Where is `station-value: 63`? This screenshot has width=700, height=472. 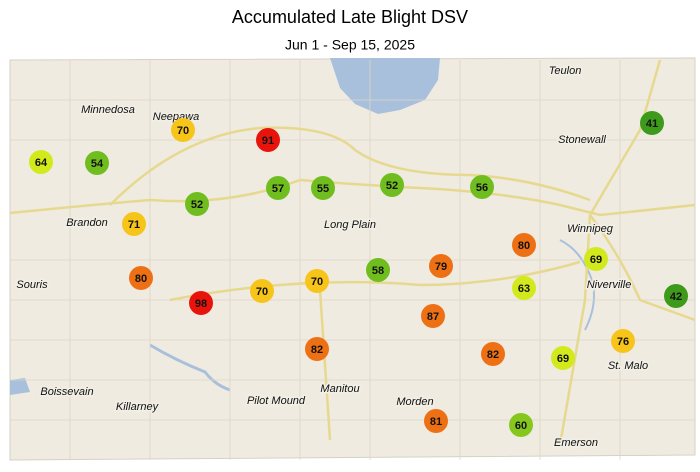
station-value: 63 is located at coordinates (524, 289).